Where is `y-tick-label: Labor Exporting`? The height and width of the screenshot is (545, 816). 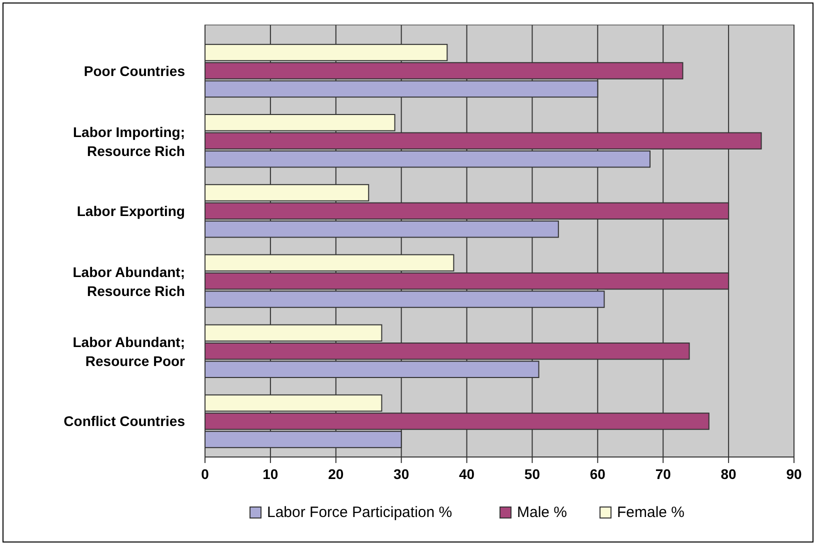 y-tick-label: Labor Exporting is located at coordinates (130, 210).